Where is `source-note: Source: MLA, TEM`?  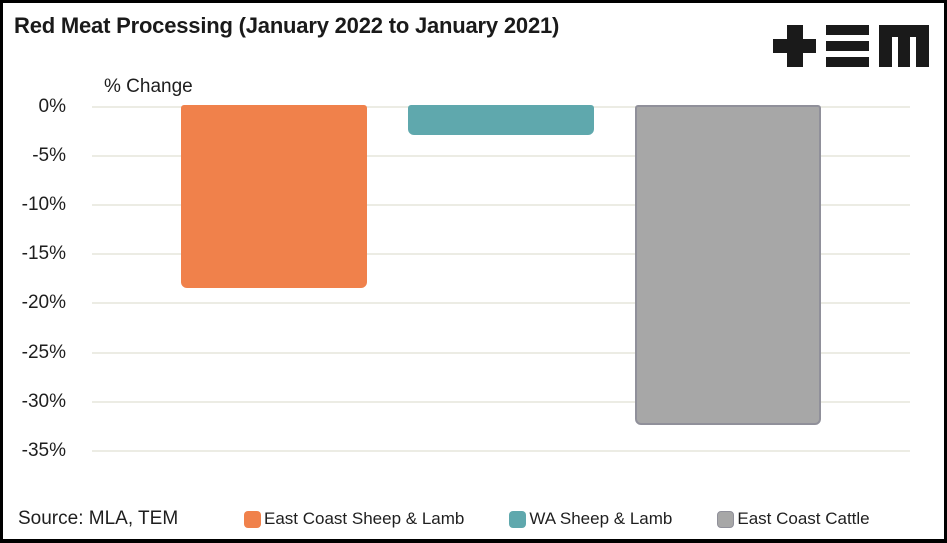 source-note: Source: MLA, TEM is located at coordinates (98, 518).